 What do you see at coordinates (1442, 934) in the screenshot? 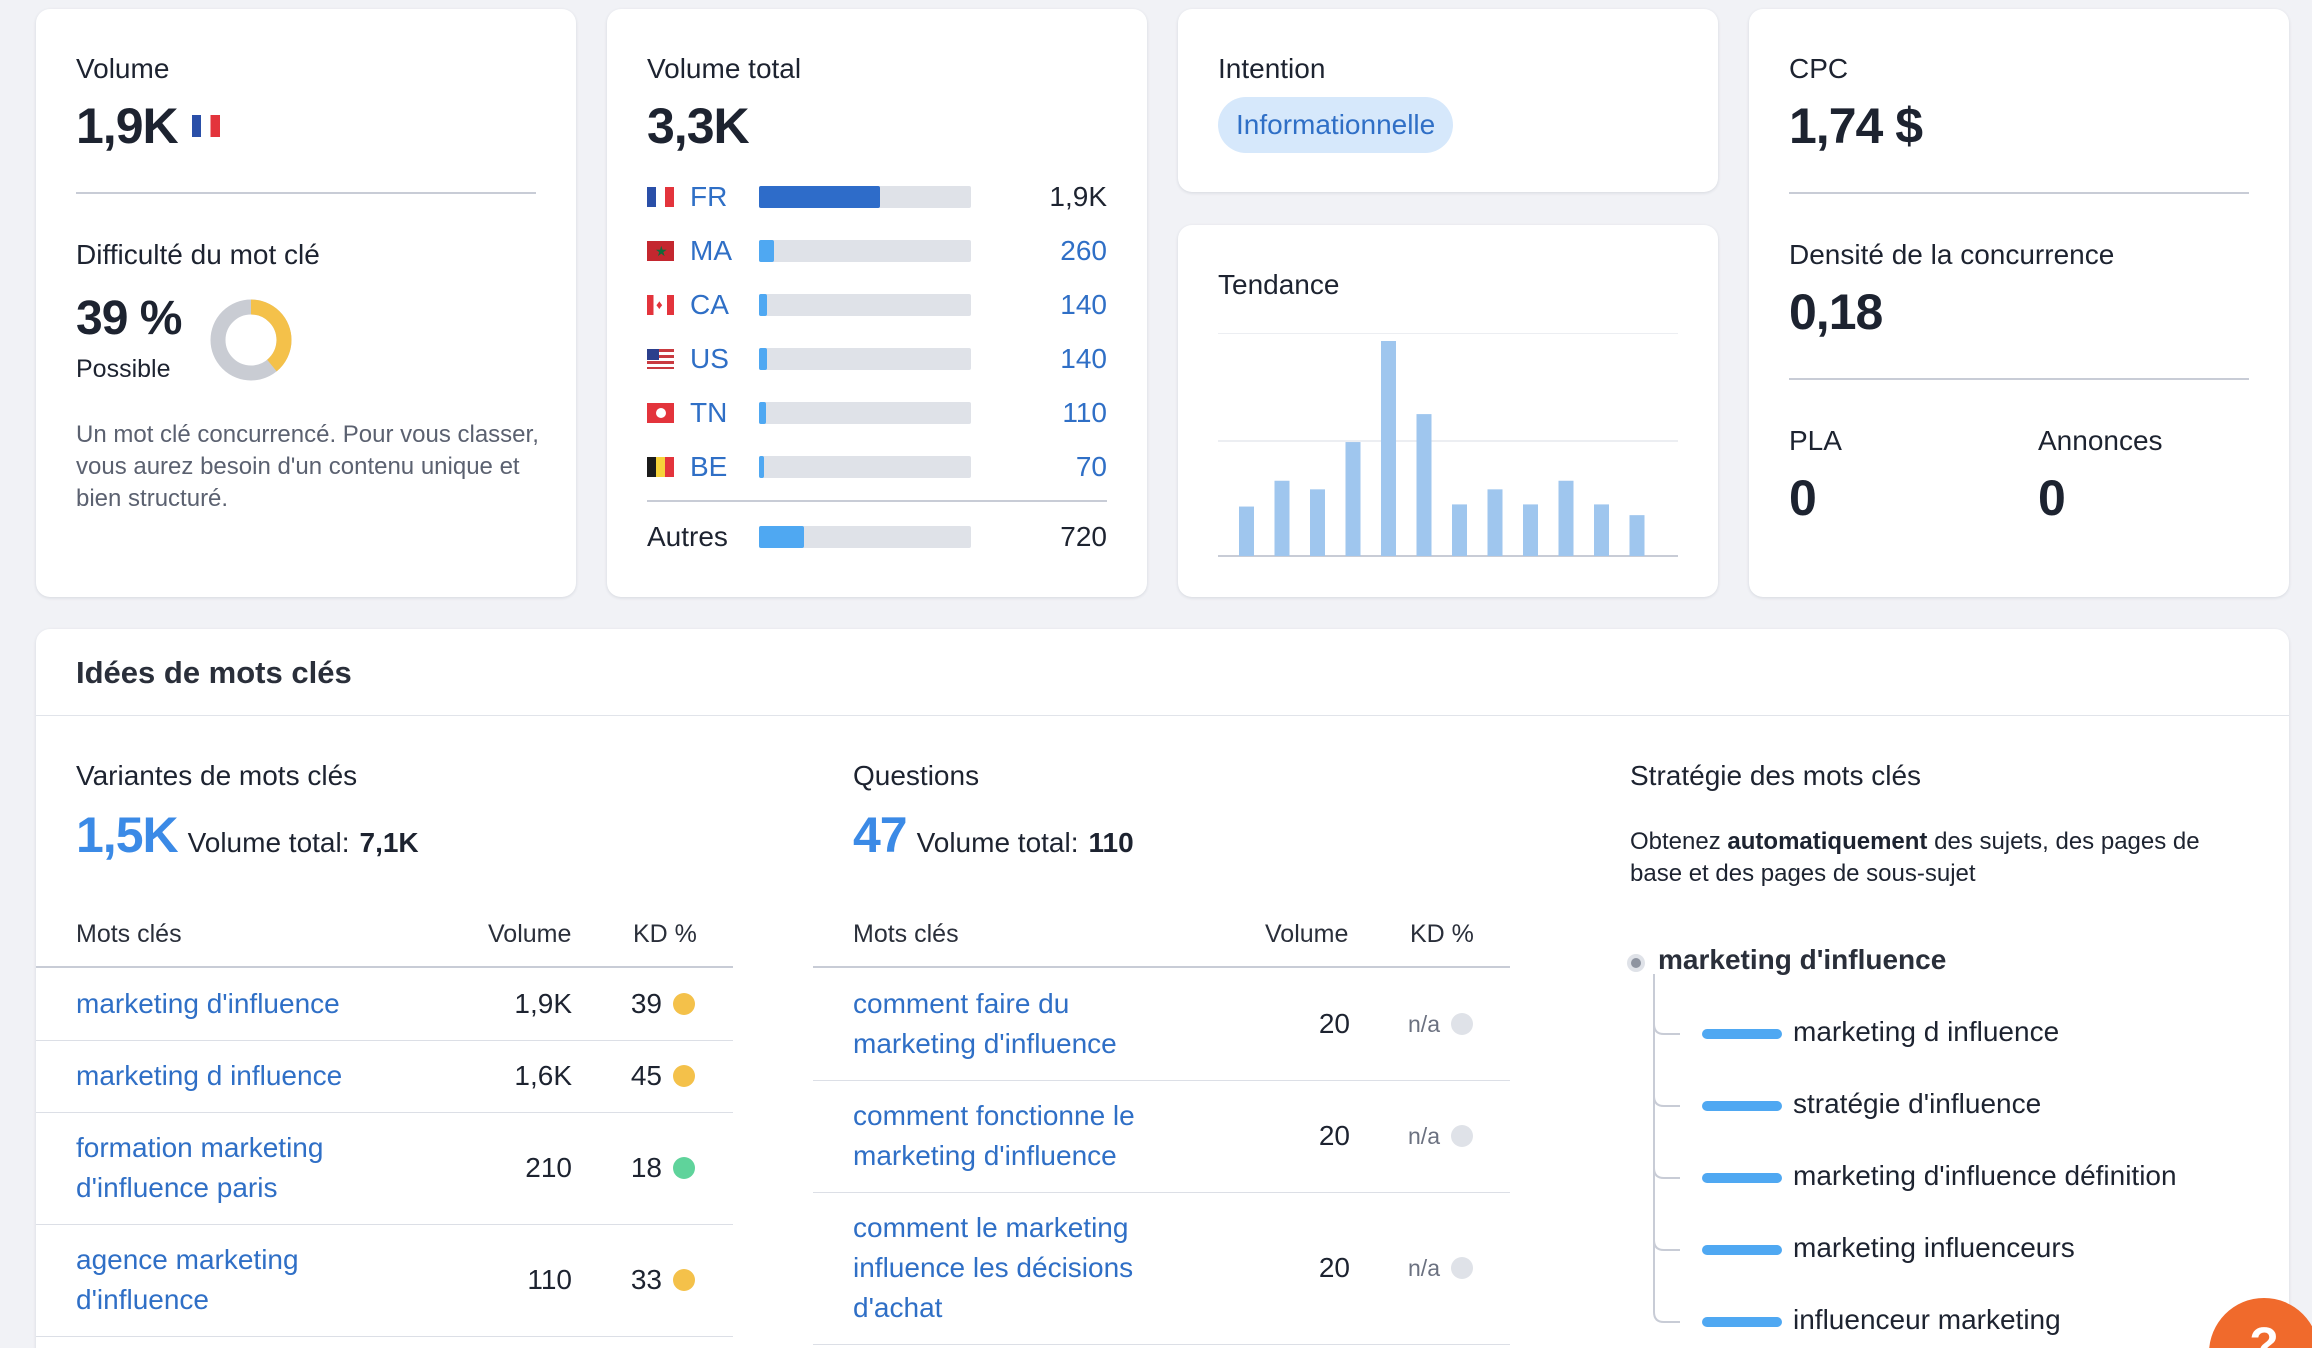
I see `questions-col-kd: KD %` at bounding box center [1442, 934].